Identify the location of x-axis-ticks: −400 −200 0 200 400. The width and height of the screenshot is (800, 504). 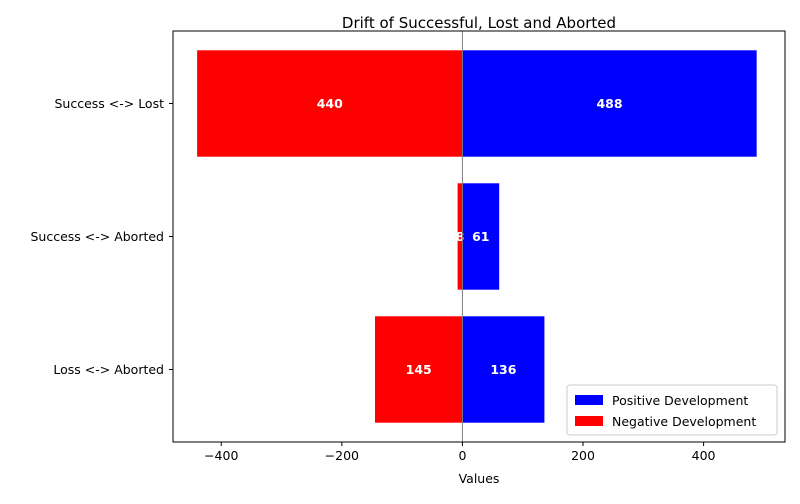
(460, 452).